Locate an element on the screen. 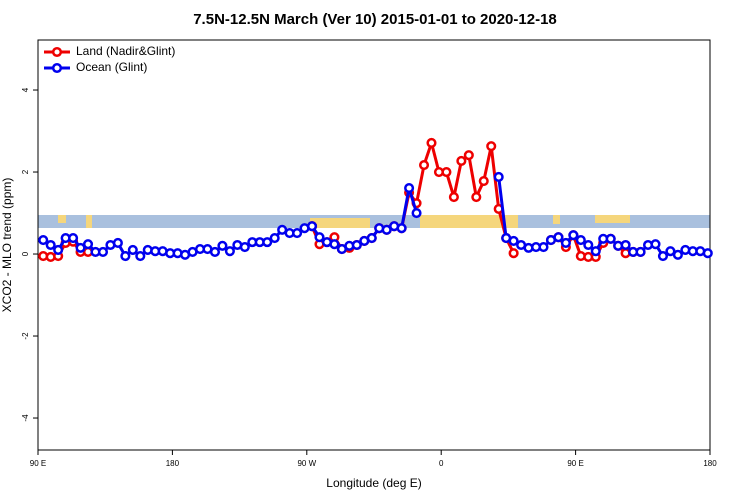 Image resolution: width=750 pixels, height=500 pixels. legend-label: Ocean (Glint) is located at coordinates (111, 67).